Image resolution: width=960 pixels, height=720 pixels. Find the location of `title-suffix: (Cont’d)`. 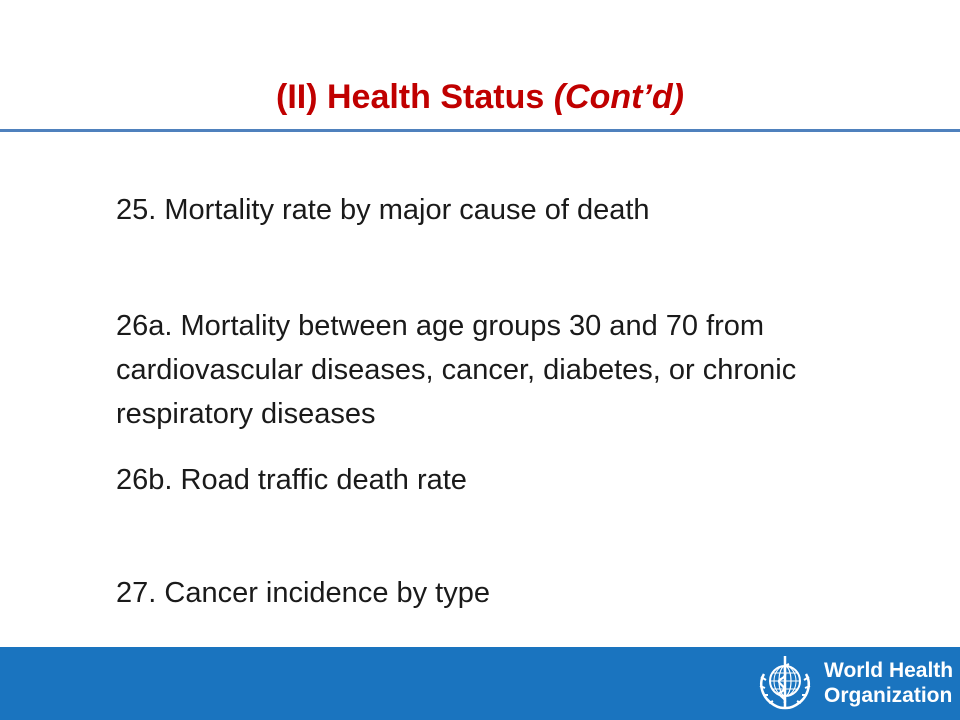

title-suffix: (Cont’d) is located at coordinates (618, 97).